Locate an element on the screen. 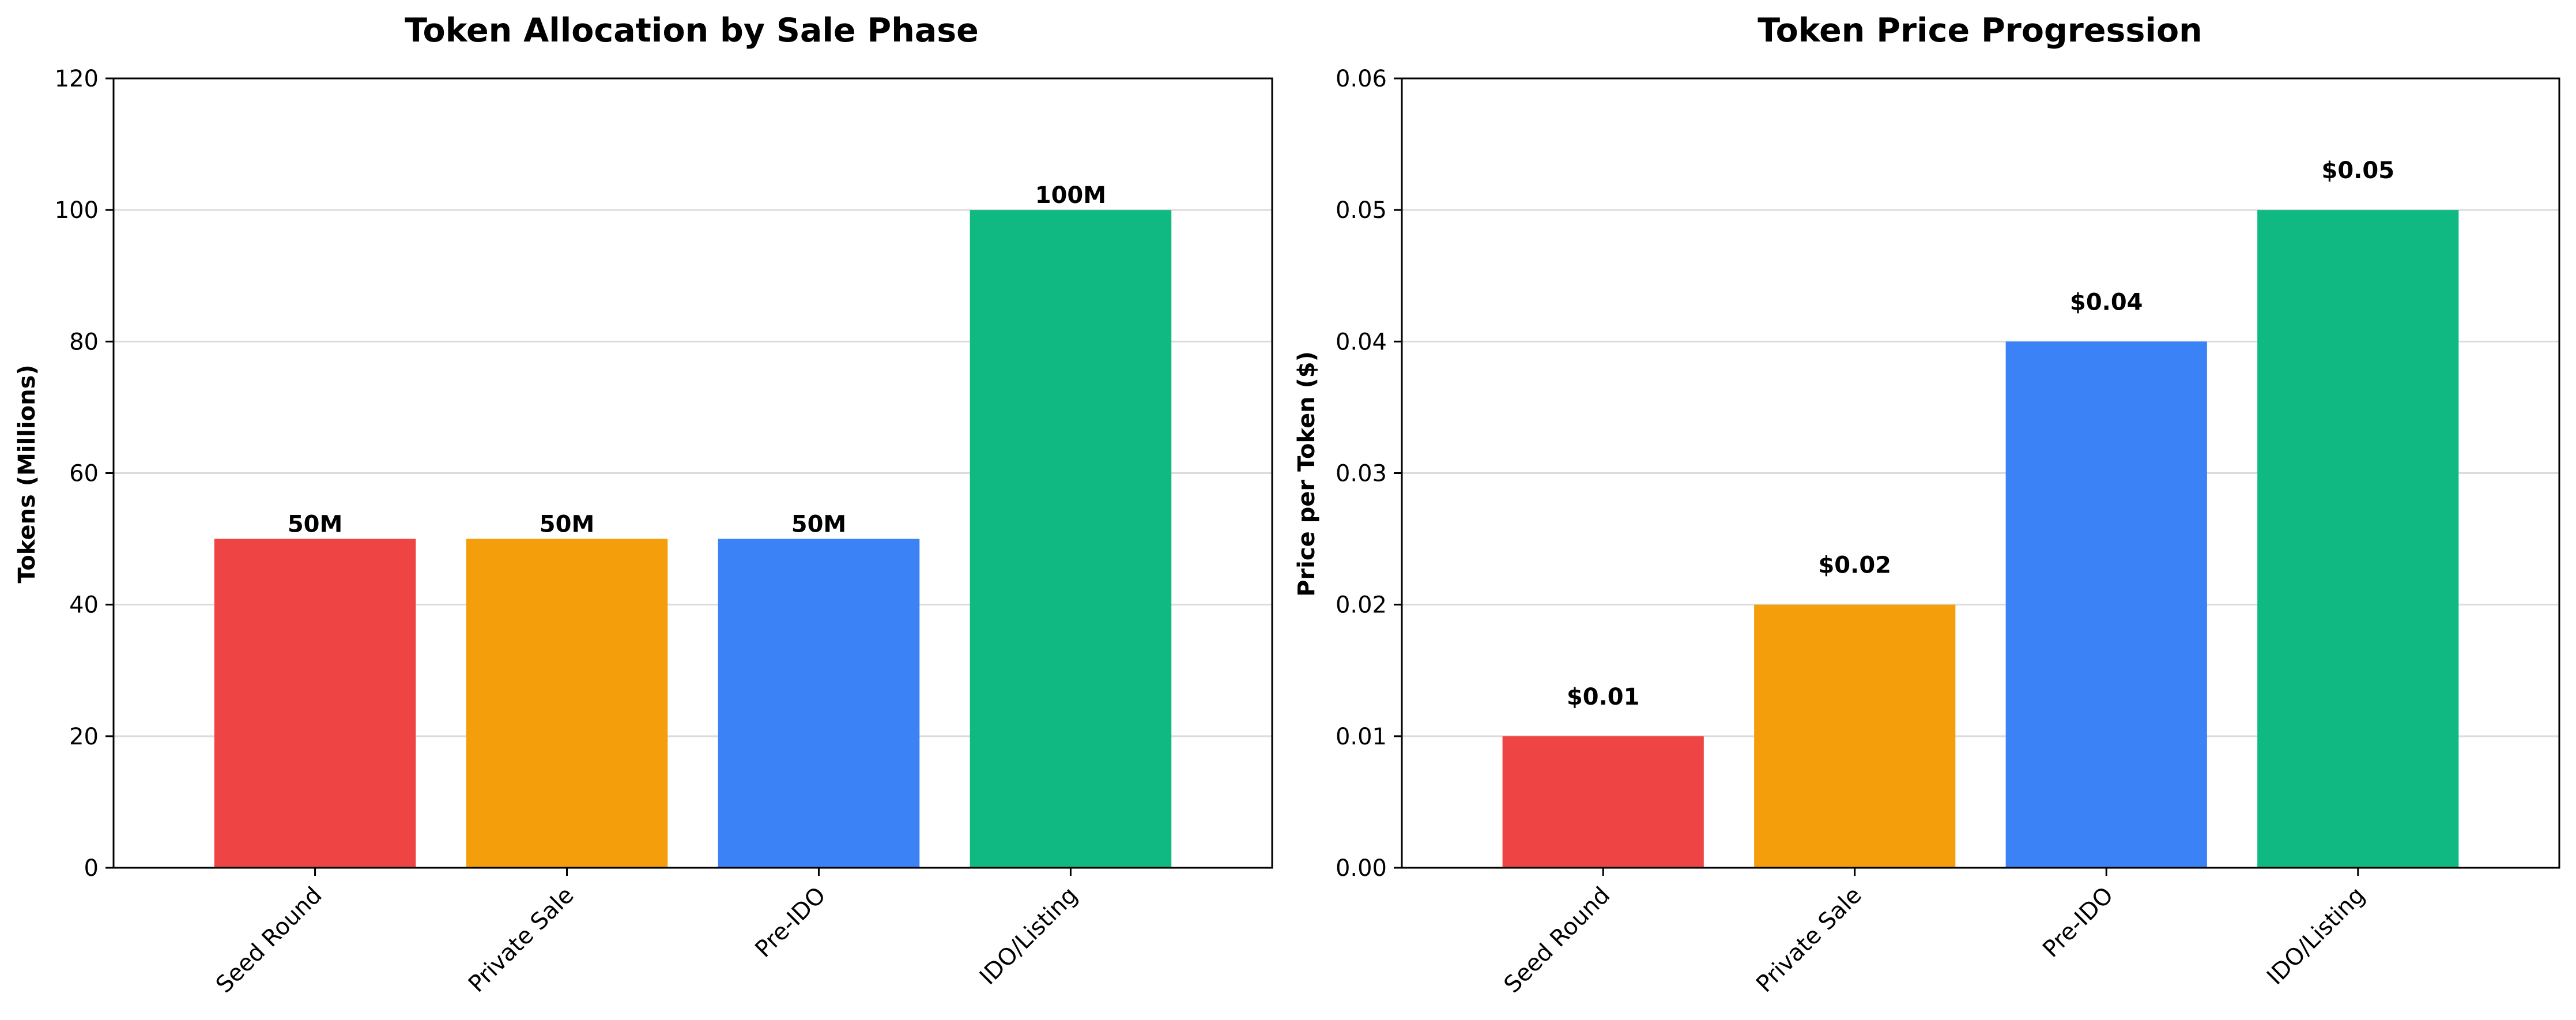 Image resolution: width=2576 pixels, height=1020 pixels. price-y-tick-label: 0.04 is located at coordinates (1361, 342).